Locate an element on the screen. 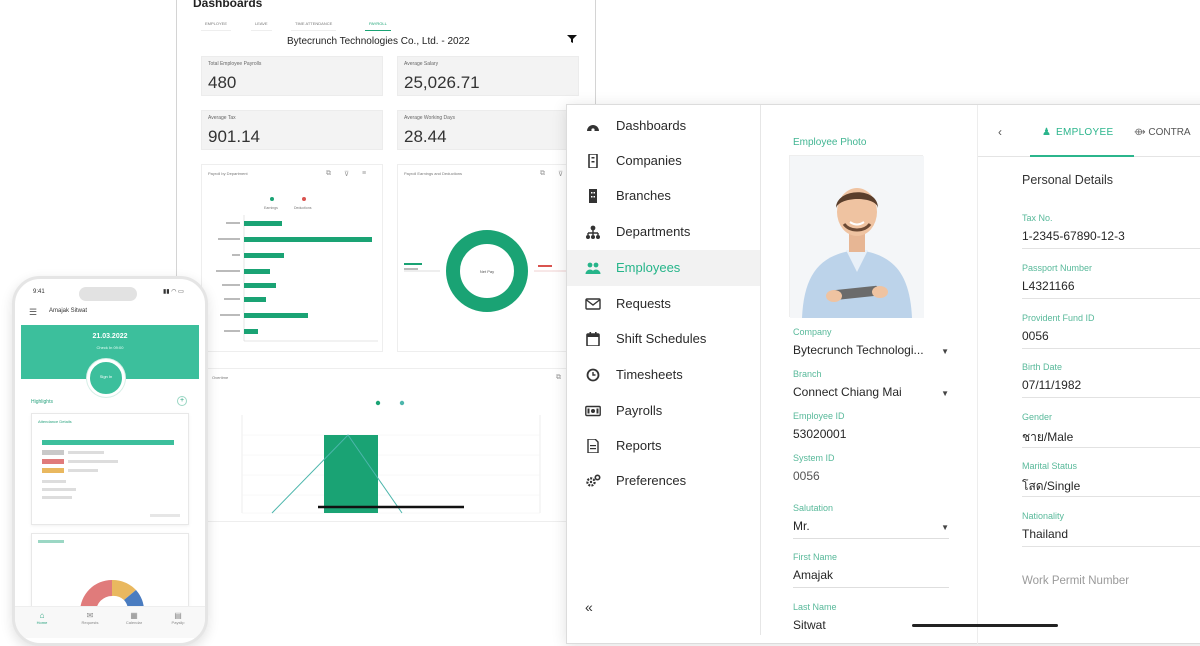 The width and height of the screenshot is (1200, 646). sidebar-item-companies: Companies is located at coordinates (663, 161).